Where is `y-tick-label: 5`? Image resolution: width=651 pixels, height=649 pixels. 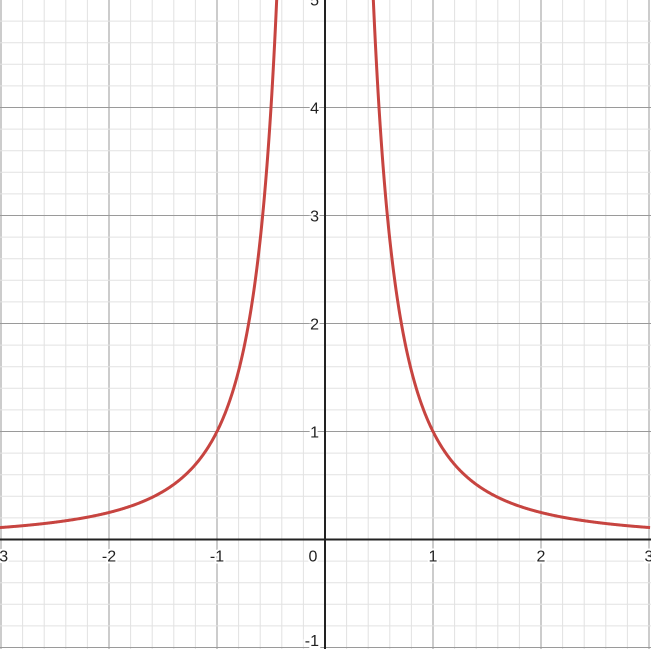
y-tick-label: 5 is located at coordinates (314, 5).